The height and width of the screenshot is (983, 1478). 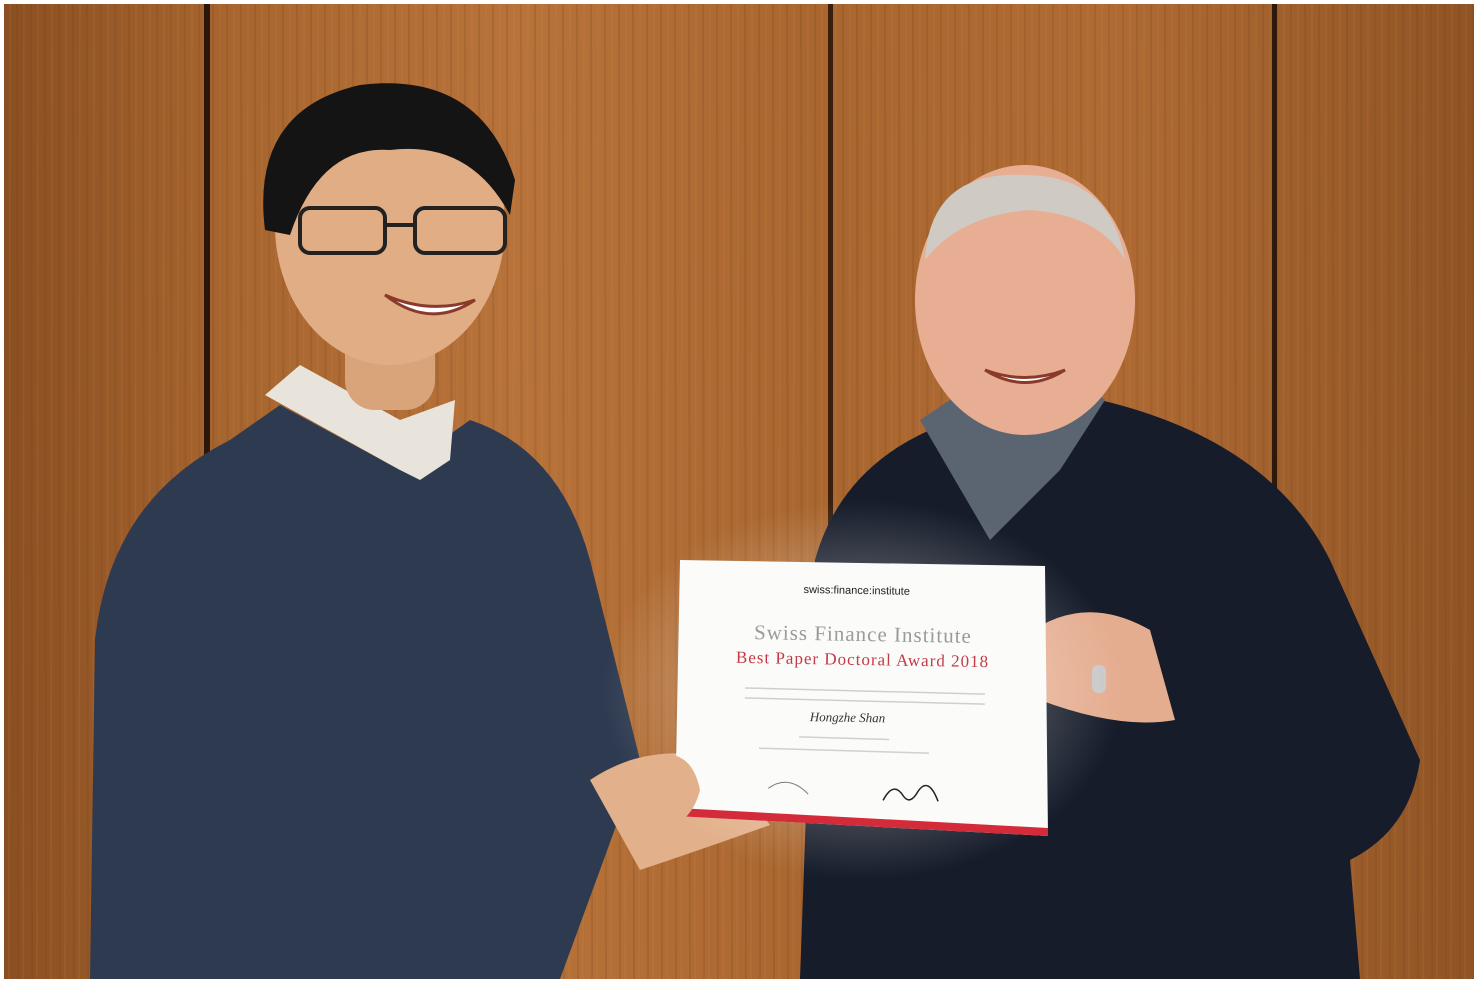 I want to click on certificate-logo: swiss:finance:institute, so click(x=856, y=591).